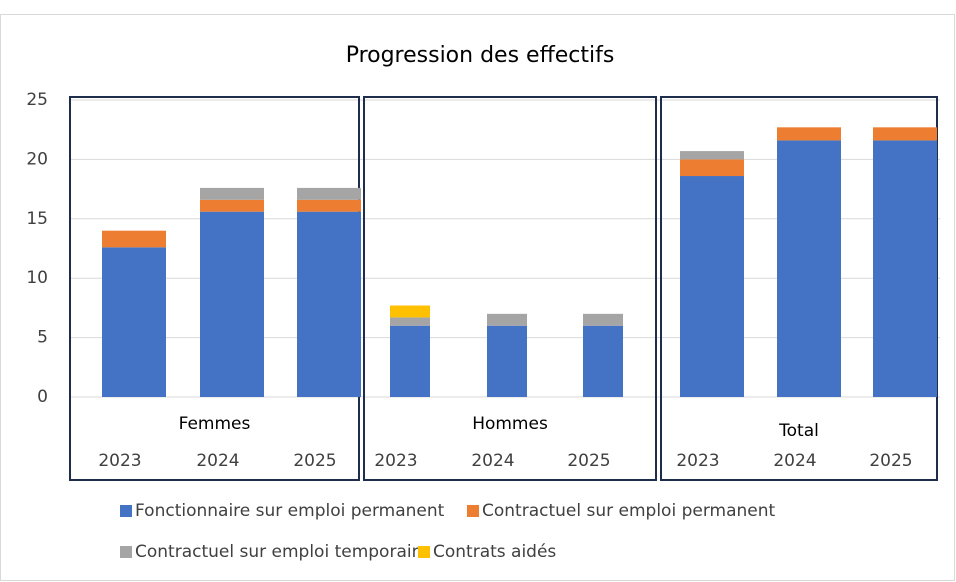 Image resolution: width=956 pixels, height=582 pixels. I want to click on y-tick-label: 15, so click(37, 219).